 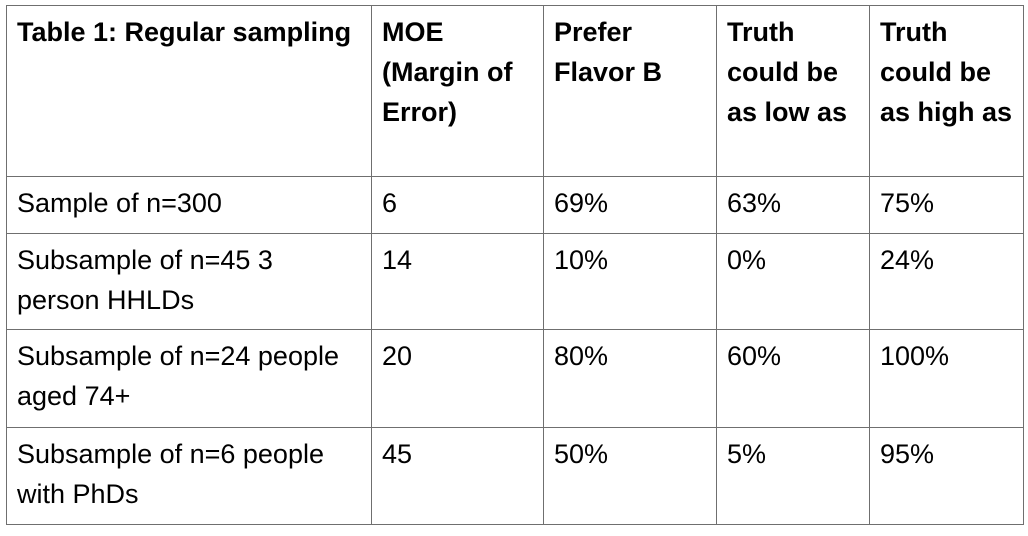 What do you see at coordinates (630, 91) in the screenshot?
I see `header-prefer-flavor-b: Prefer Flavor B` at bounding box center [630, 91].